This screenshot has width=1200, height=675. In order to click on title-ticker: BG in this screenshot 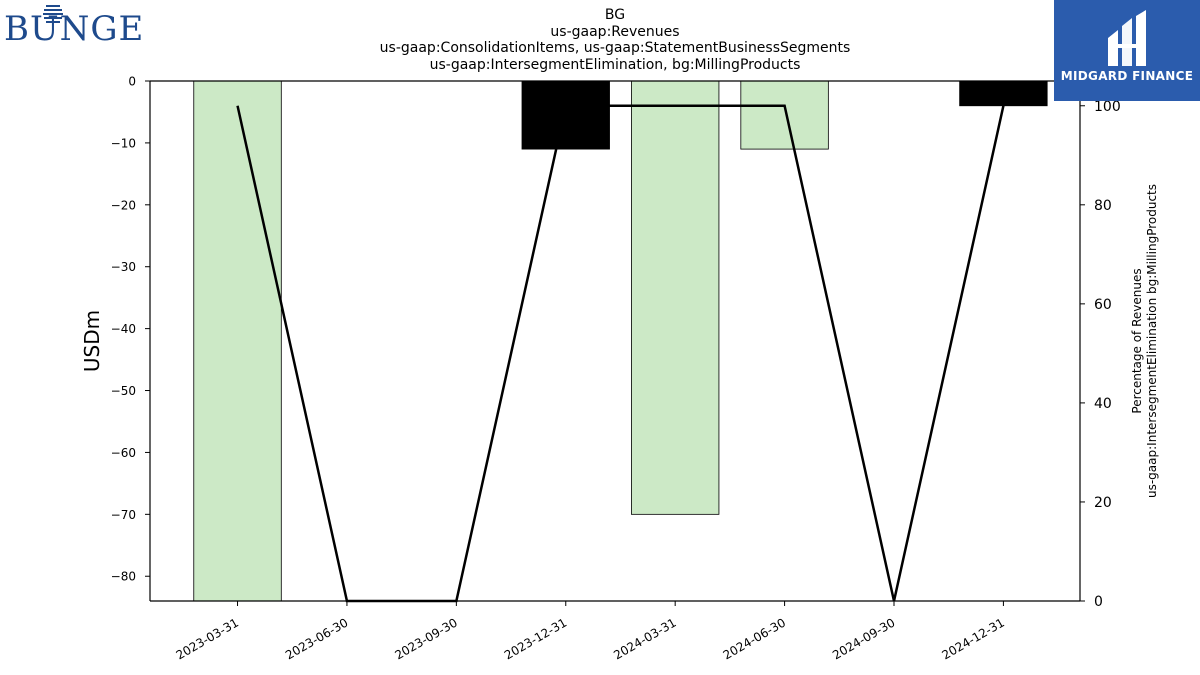, I will do `click(615, 15)`.